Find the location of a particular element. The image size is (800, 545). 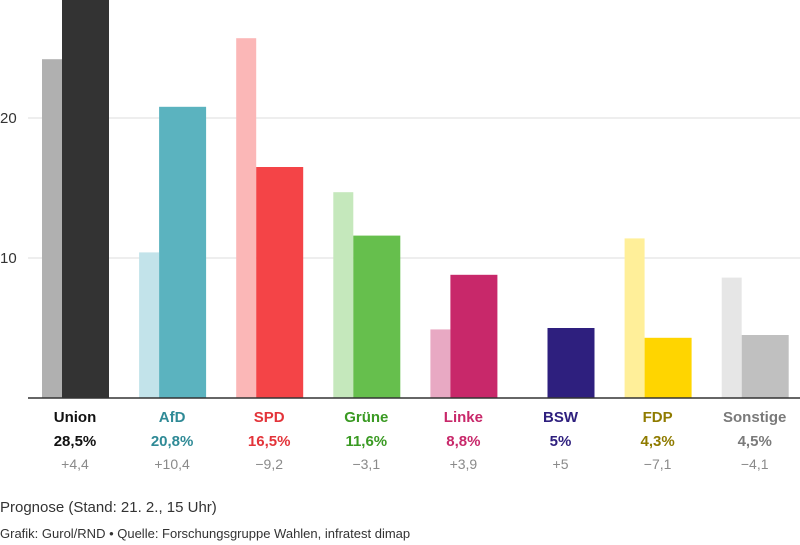

value-label: 4,3% is located at coordinates (657, 441).